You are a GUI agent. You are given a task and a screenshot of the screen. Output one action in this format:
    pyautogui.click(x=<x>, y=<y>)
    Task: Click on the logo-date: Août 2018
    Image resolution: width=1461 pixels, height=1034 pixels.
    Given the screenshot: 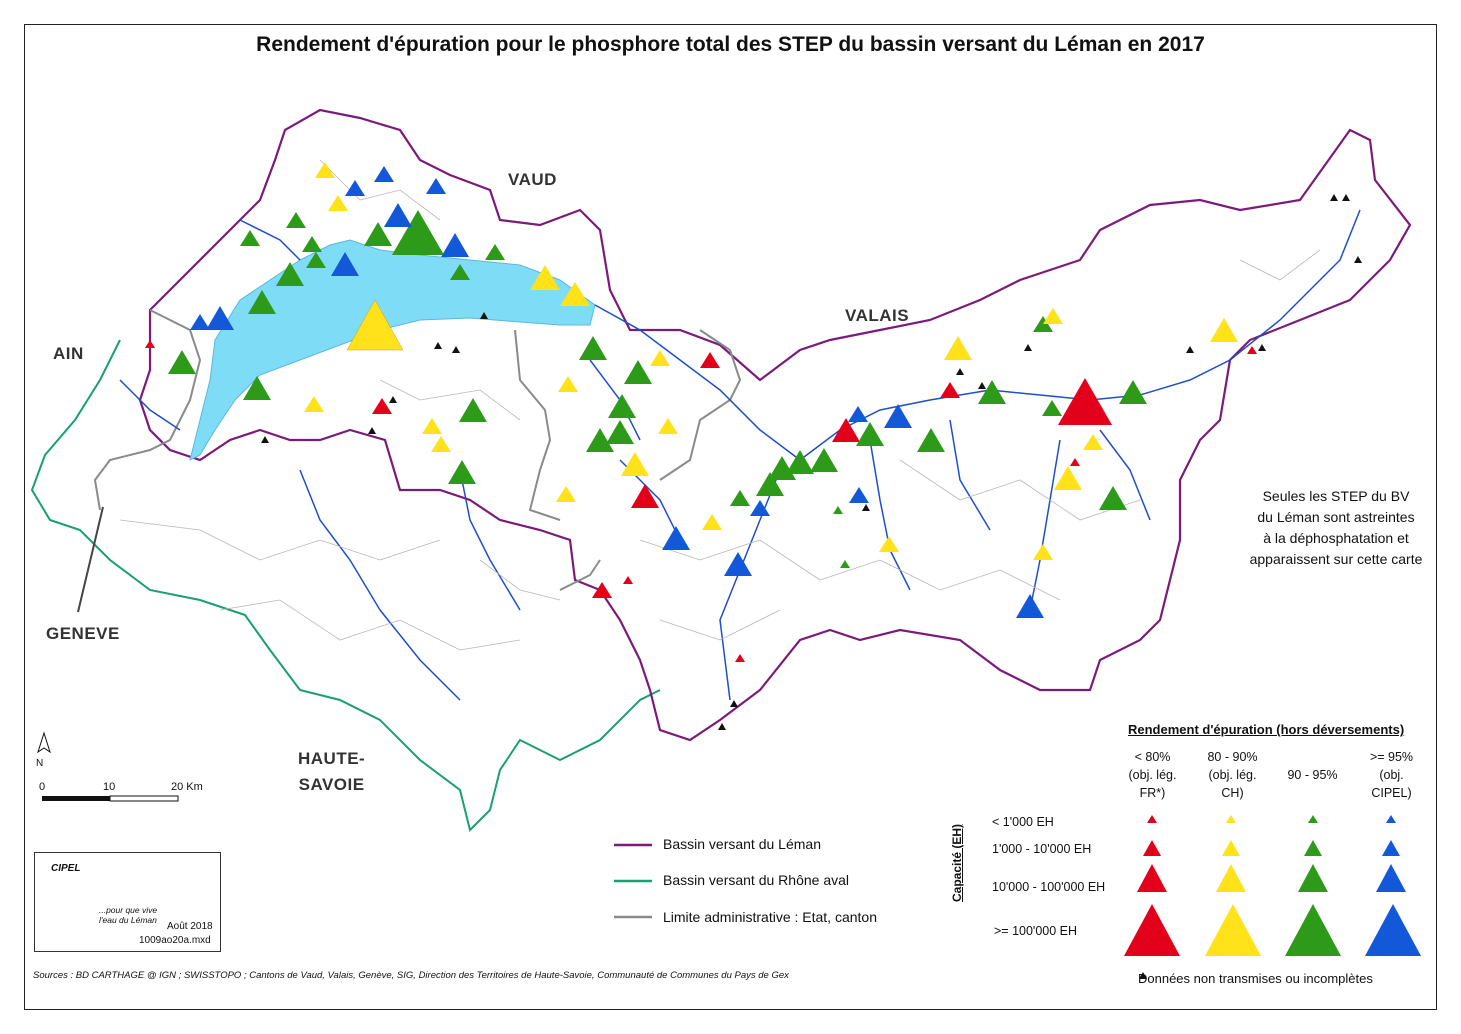 What is the action you would take?
    pyautogui.click(x=190, y=926)
    